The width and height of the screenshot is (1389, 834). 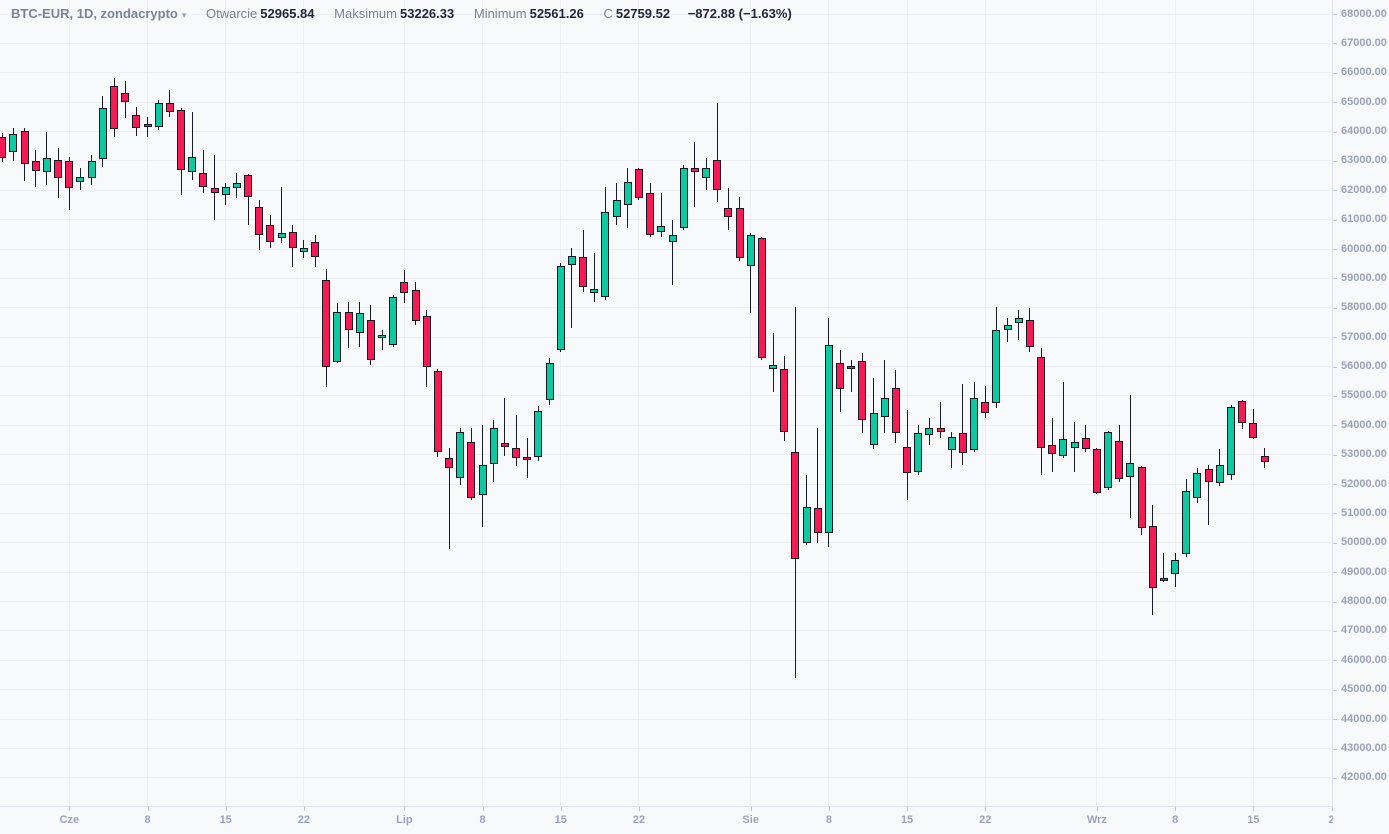 I want to click on symbol-title: BTC-EUR, 1D, zondacrypto, so click(x=94, y=13).